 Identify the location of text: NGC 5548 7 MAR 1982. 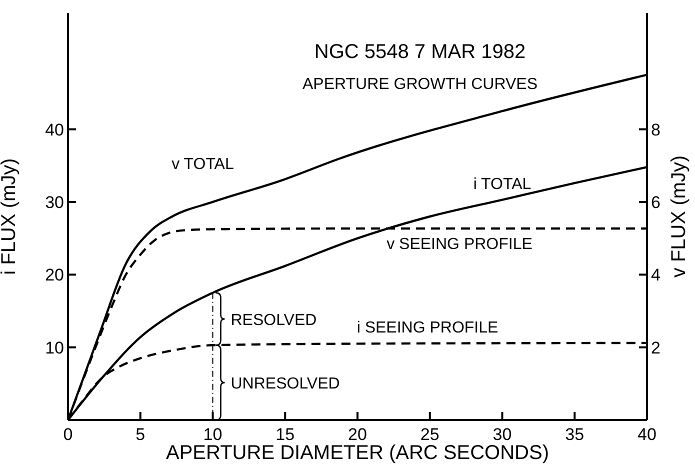
(420, 52).